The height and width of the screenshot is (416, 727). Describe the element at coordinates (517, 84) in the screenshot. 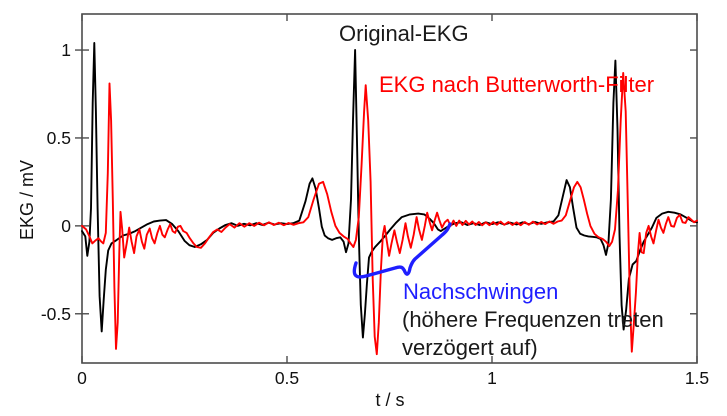

I see `butterworth-filter-label: EKG nach Butterworth-Filter` at that location.